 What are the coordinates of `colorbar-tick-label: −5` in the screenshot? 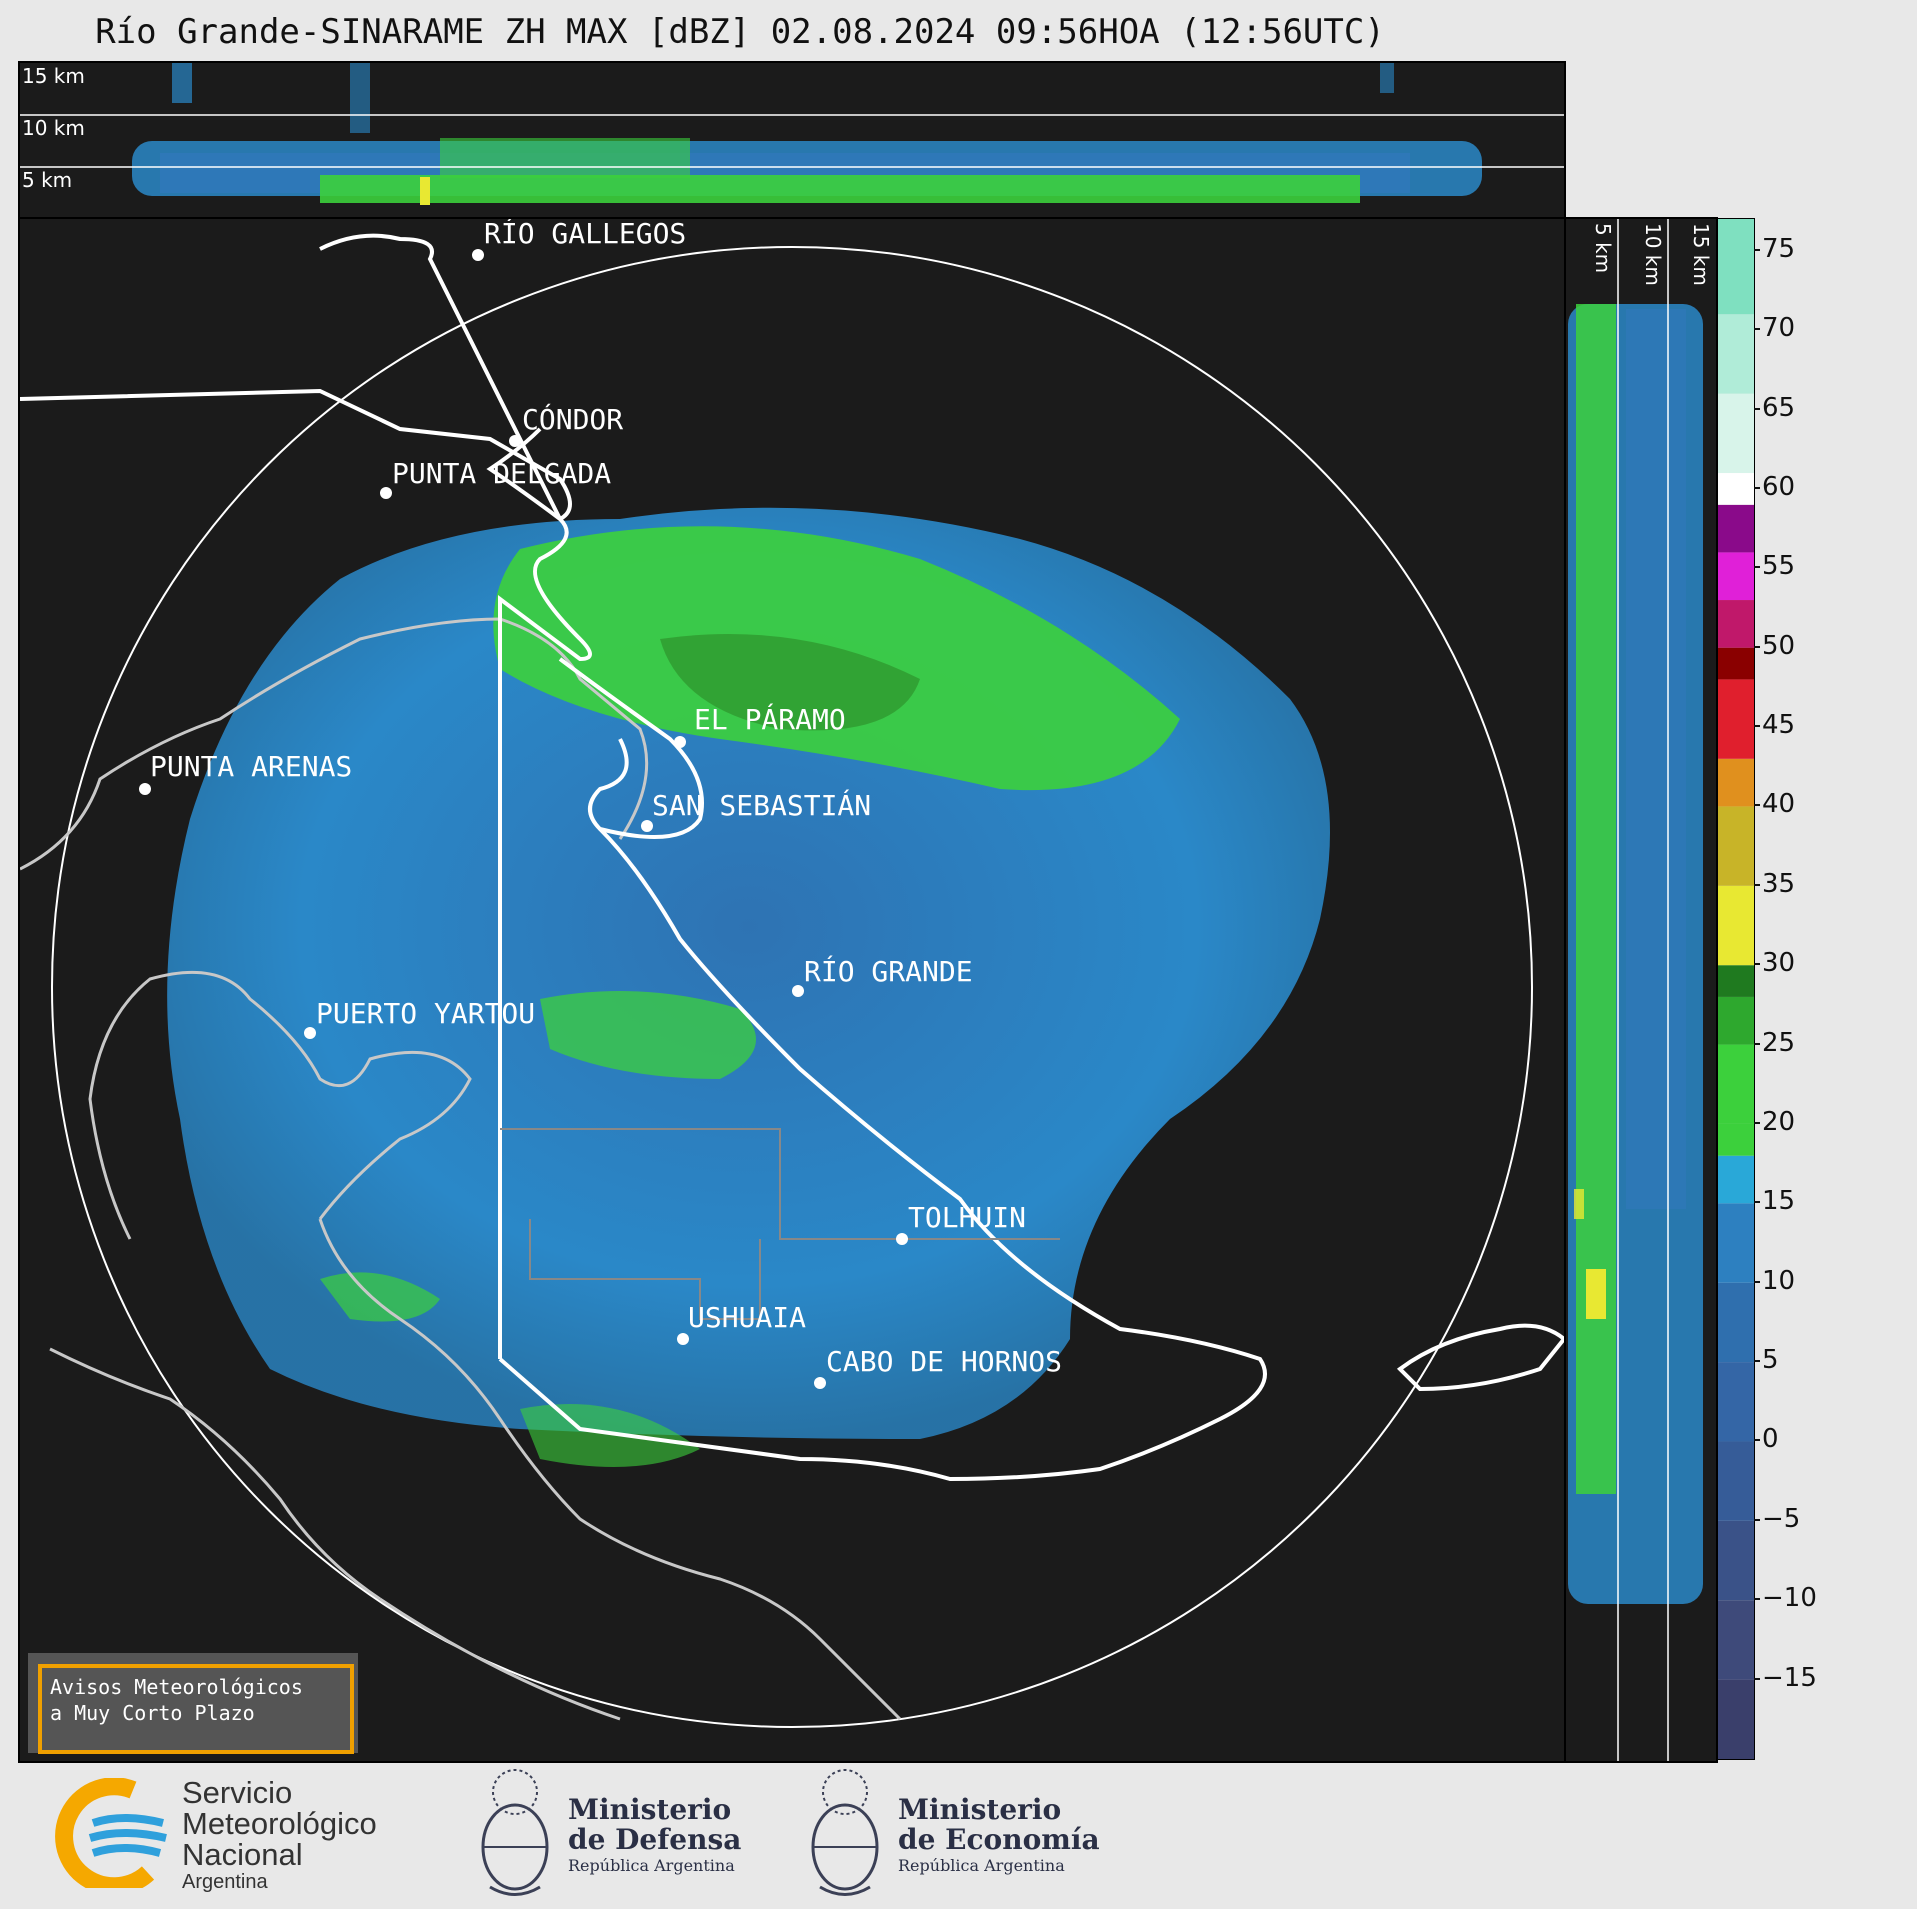 It's located at (1781, 1518).